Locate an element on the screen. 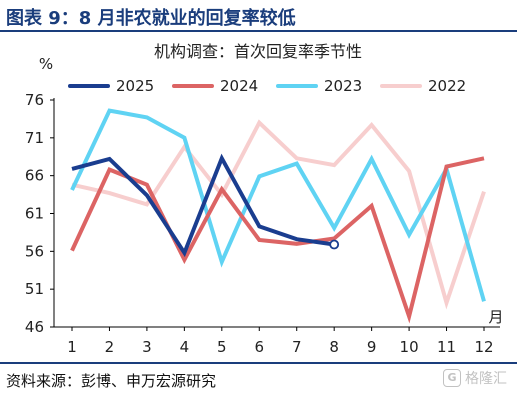 Image resolution: width=517 pixels, height=403 pixels. series-end-point-2025 is located at coordinates (334, 244).